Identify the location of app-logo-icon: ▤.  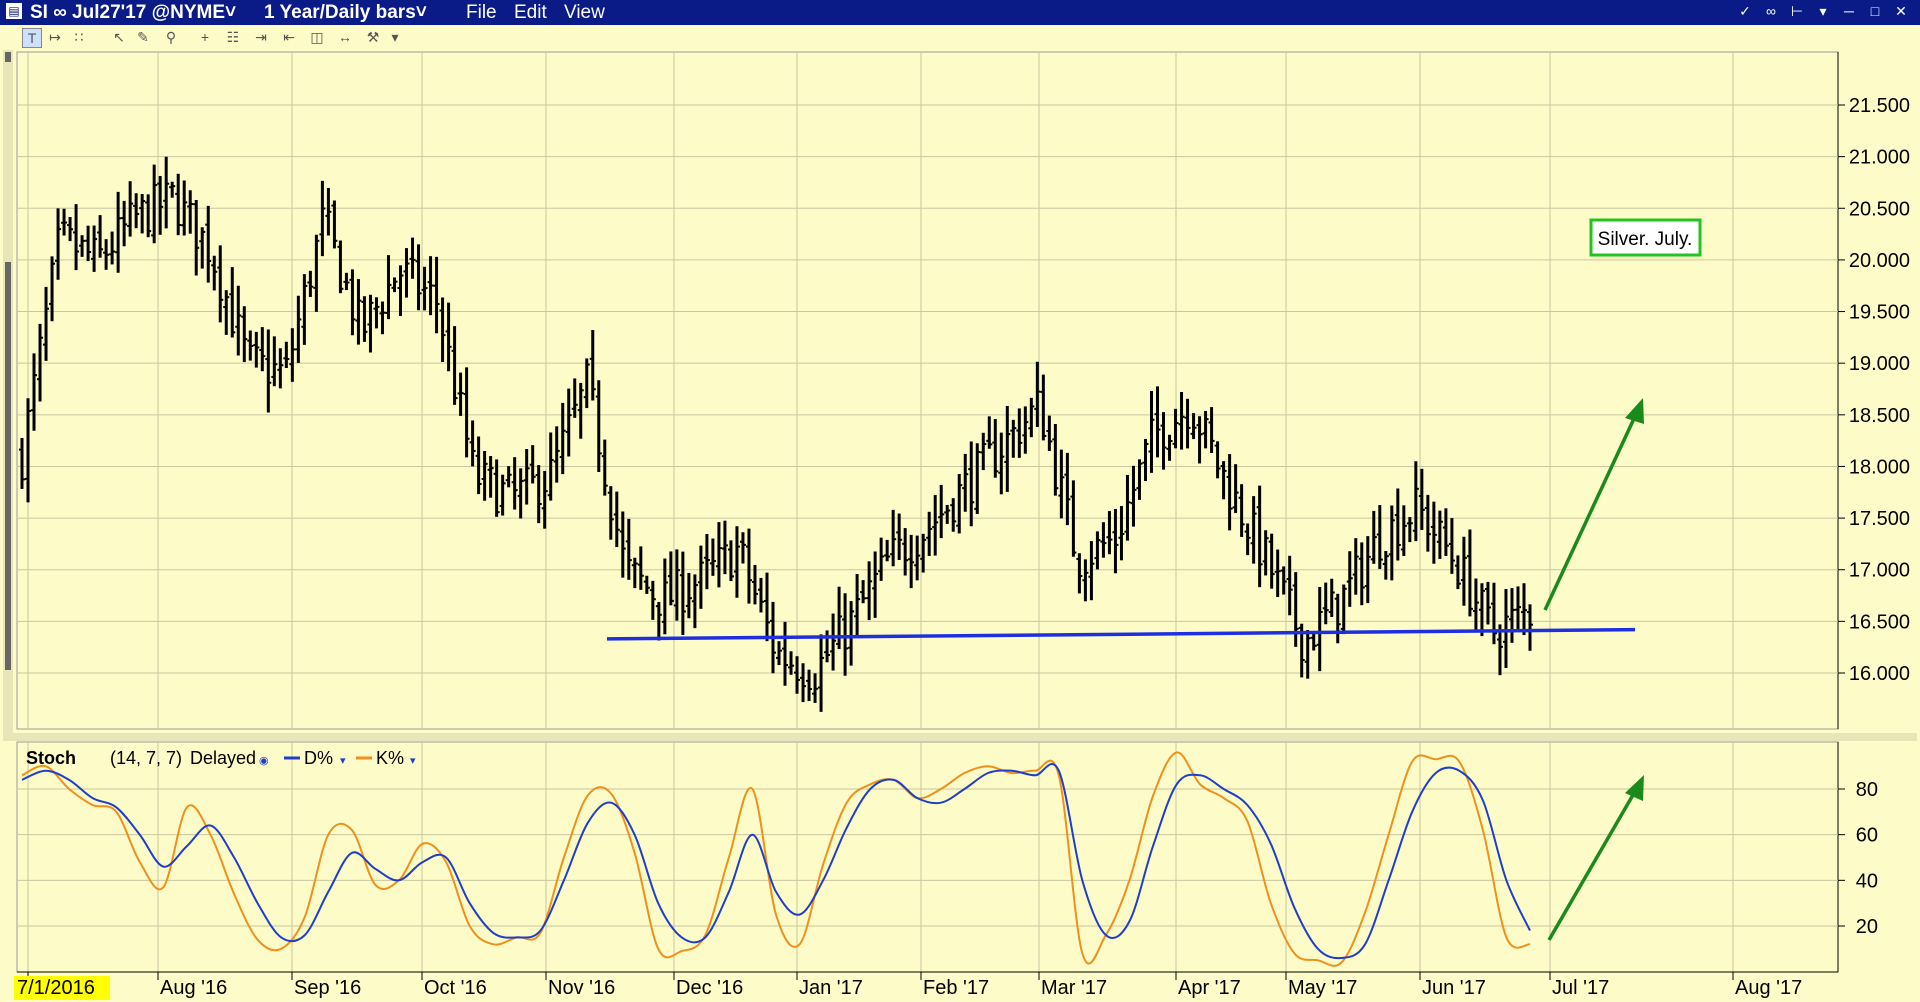
(14, 11).